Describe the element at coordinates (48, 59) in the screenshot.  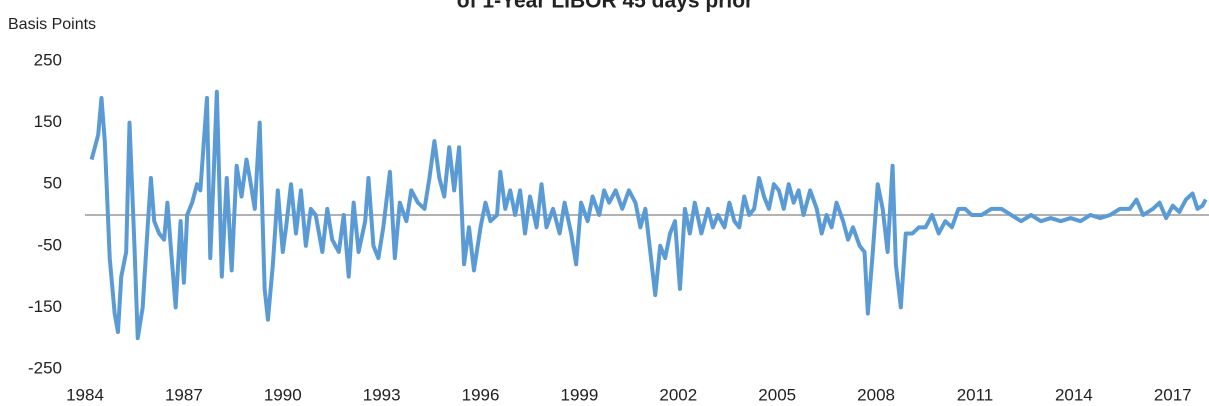
I see `y-tick-label: 250` at that location.